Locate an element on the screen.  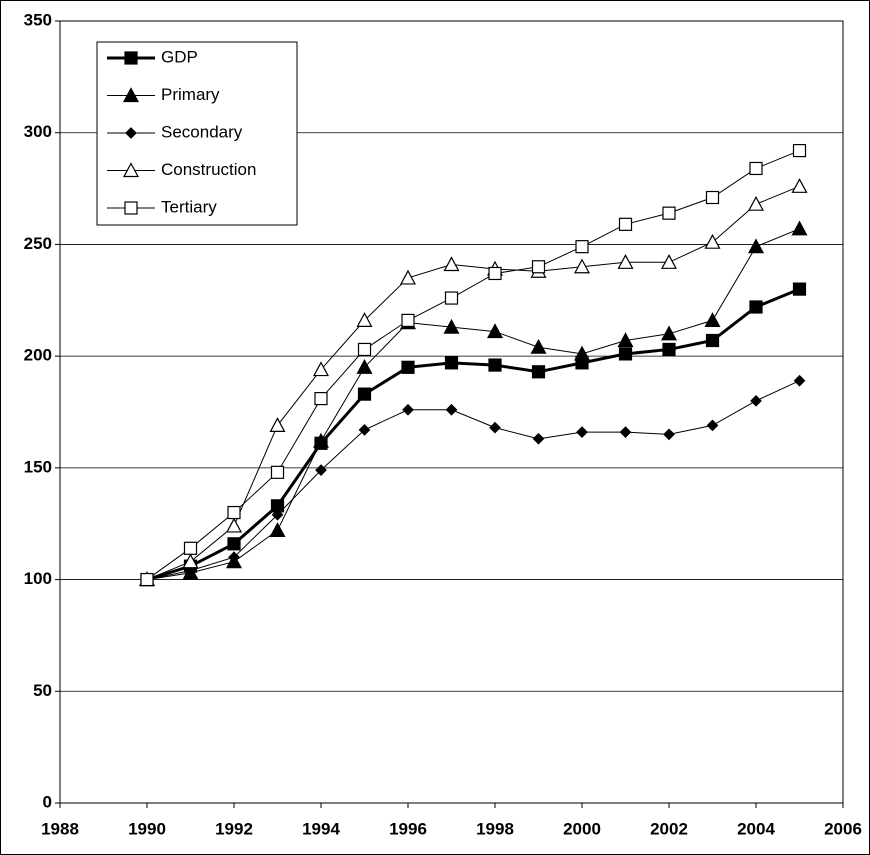
x-tick-label: 1988 is located at coordinates (60, 828).